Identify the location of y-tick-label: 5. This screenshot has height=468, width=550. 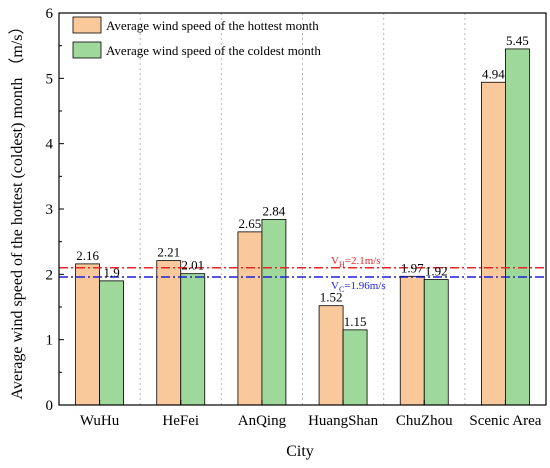
(50, 79).